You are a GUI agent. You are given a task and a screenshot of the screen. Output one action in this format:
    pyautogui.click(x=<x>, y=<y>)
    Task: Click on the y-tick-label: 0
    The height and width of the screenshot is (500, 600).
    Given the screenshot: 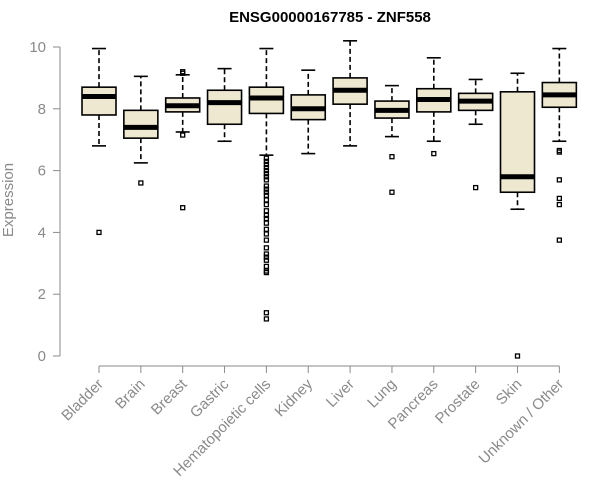 What is the action you would take?
    pyautogui.click(x=42, y=356)
    